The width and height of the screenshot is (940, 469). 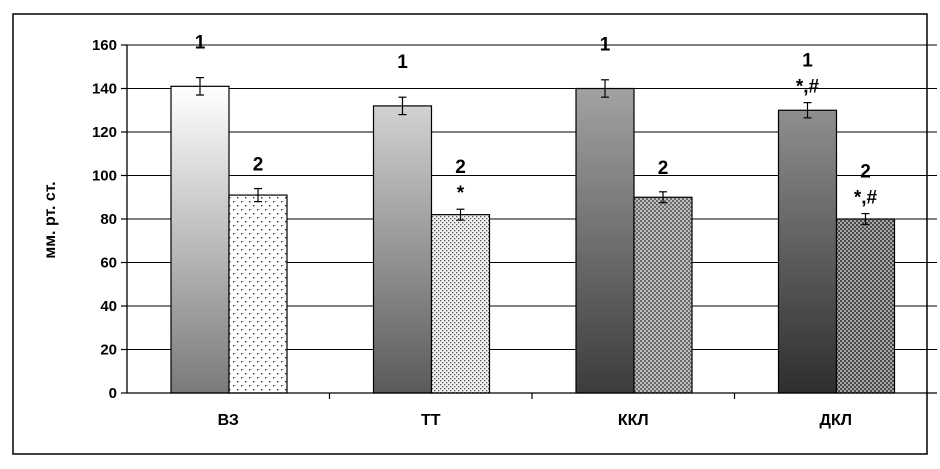 What do you see at coordinates (108, 306) in the screenshot?
I see `y-tick-label: 40` at bounding box center [108, 306].